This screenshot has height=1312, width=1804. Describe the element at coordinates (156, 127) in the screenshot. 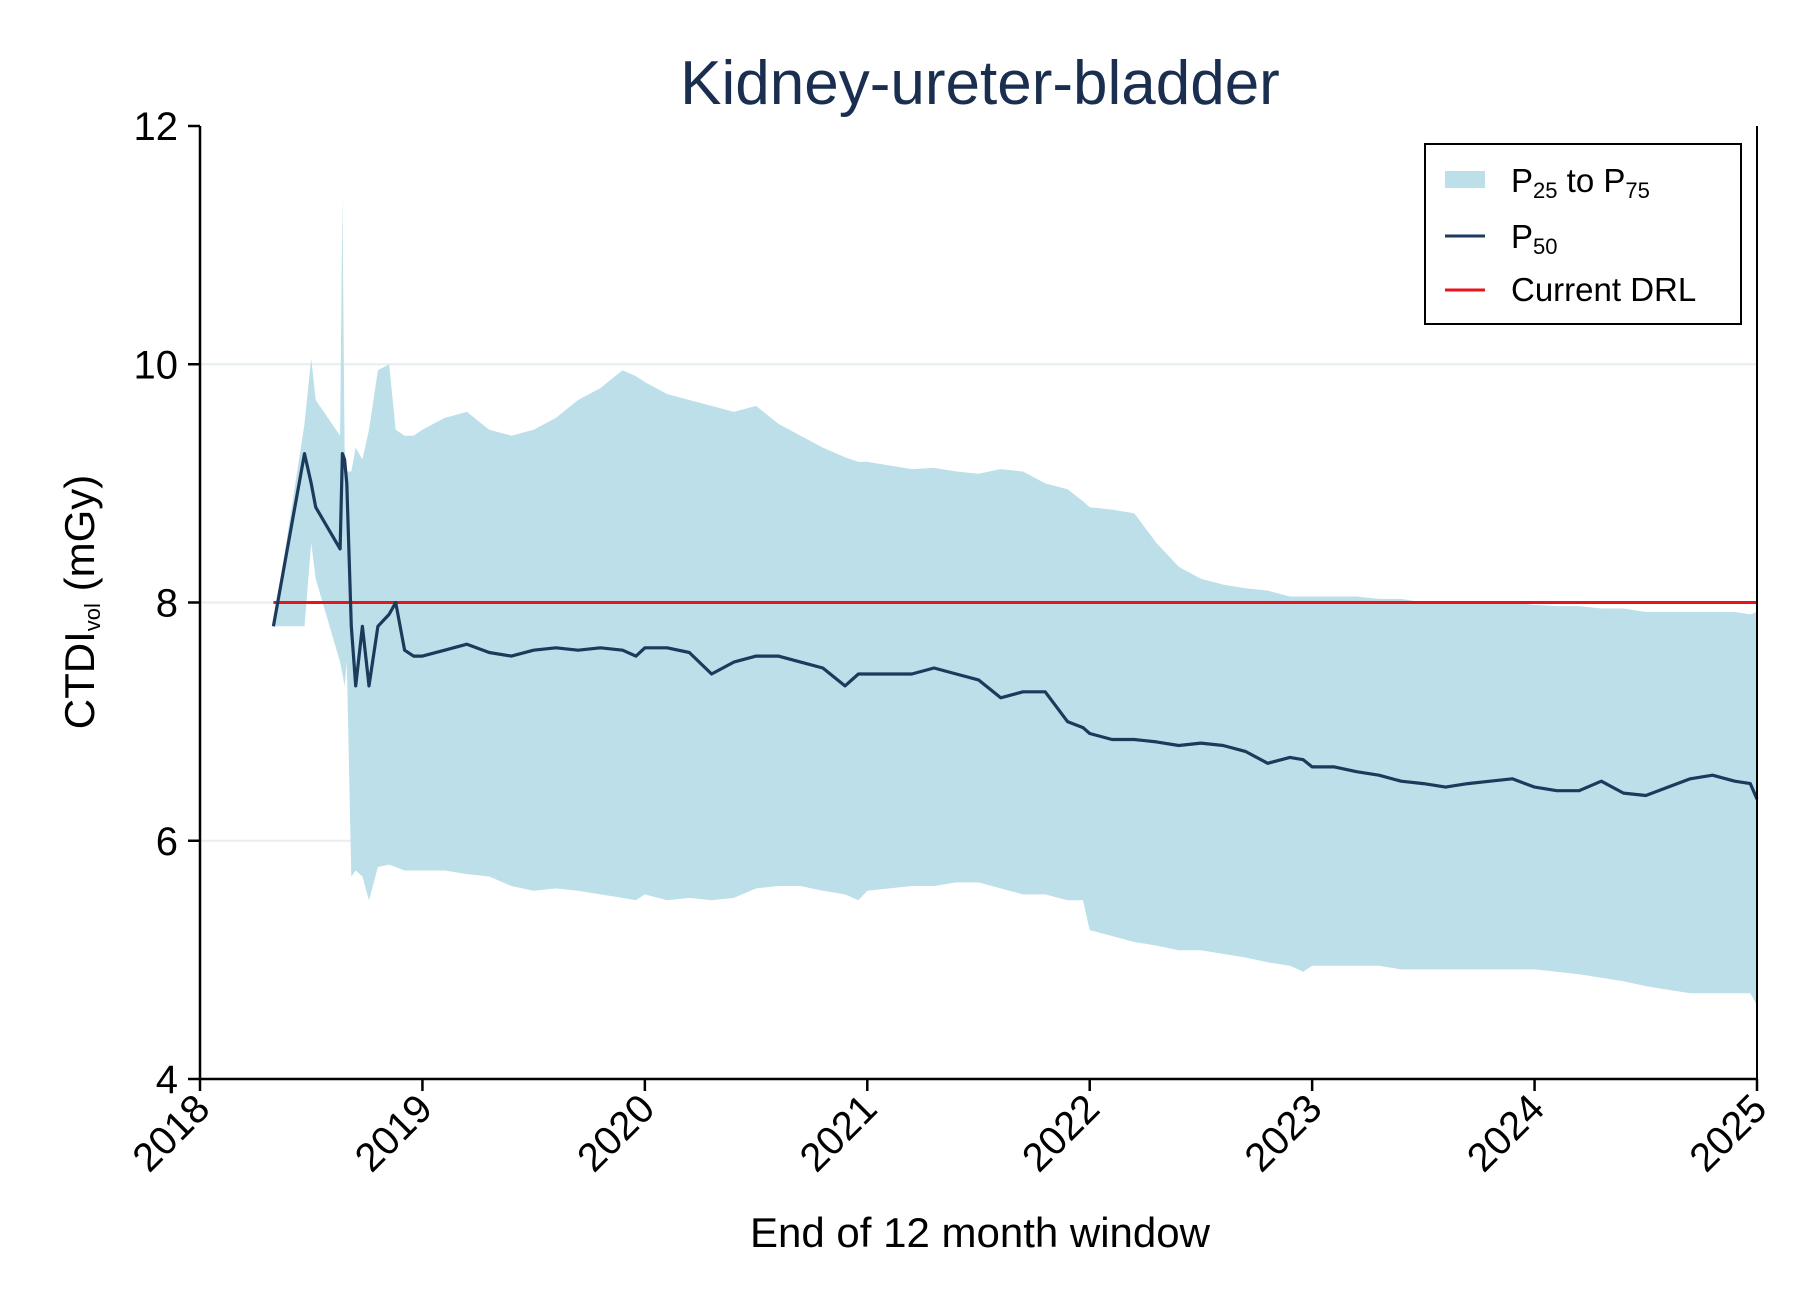

I see `y-tick-label-12: 12` at that location.